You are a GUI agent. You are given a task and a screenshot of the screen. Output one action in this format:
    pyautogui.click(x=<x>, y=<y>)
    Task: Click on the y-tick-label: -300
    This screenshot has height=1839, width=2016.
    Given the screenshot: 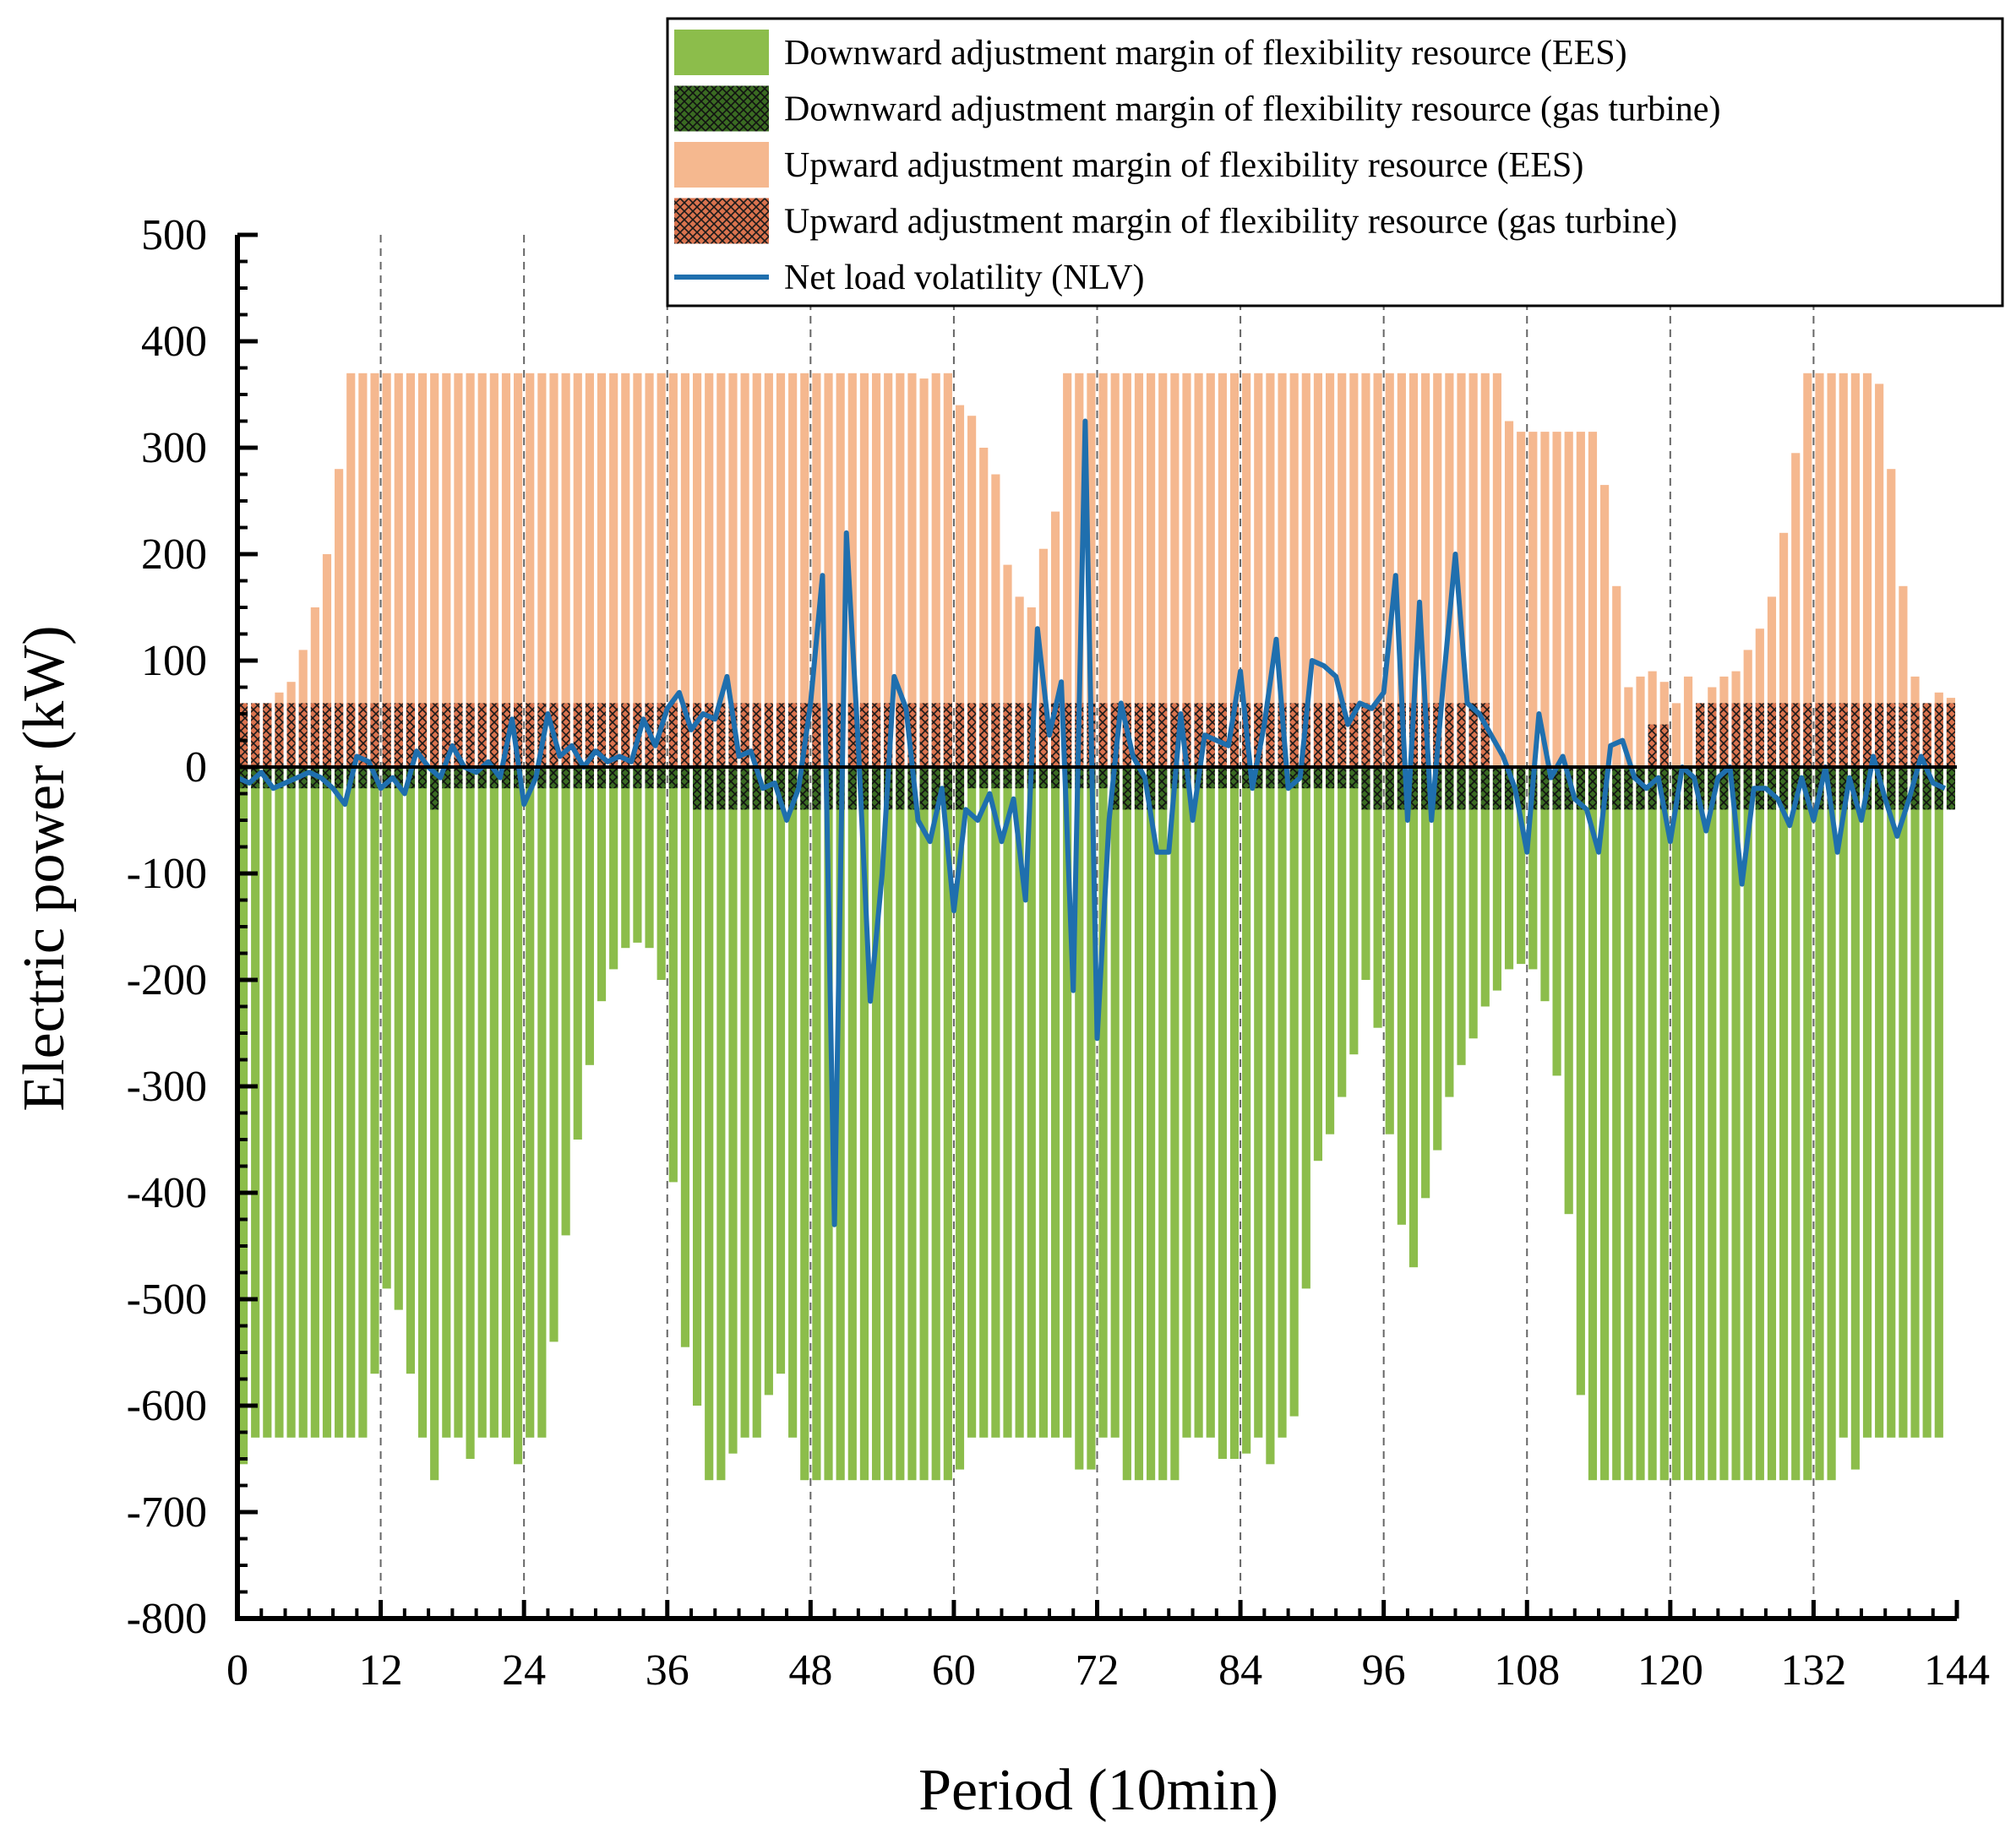 What is the action you would take?
    pyautogui.click(x=167, y=1087)
    